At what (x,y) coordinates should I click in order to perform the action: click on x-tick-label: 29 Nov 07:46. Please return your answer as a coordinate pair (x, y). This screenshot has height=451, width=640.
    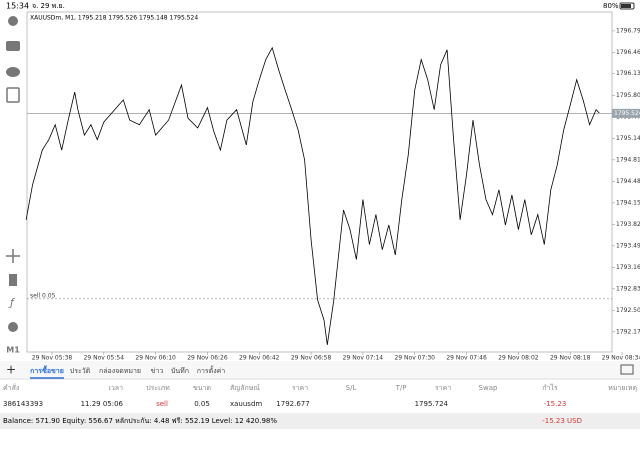
    Looking at the image, I should click on (466, 358).